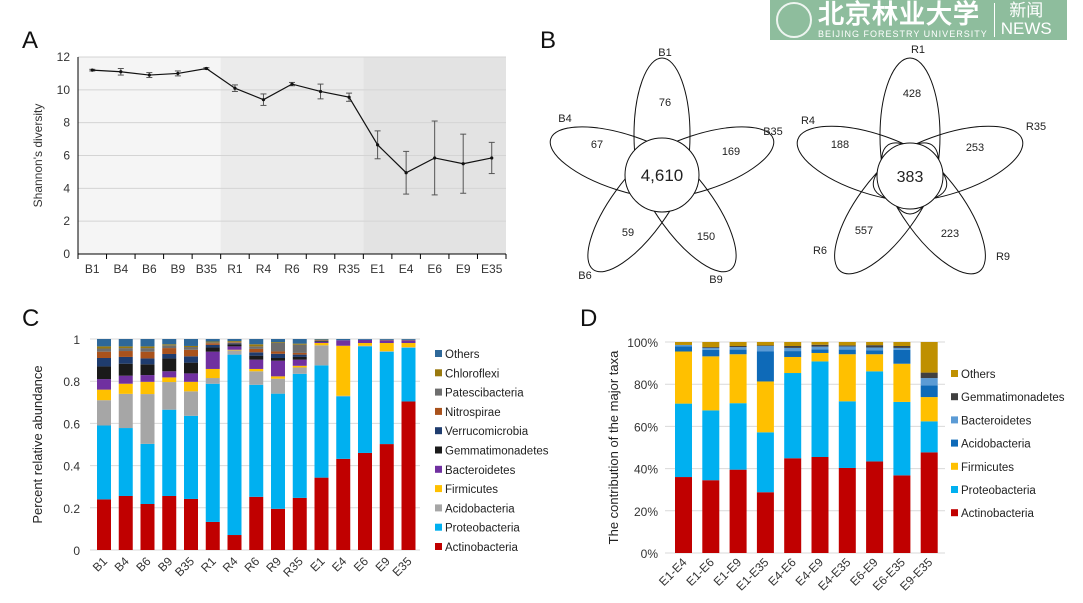  I want to click on venn-unique-count: 76, so click(665, 103).